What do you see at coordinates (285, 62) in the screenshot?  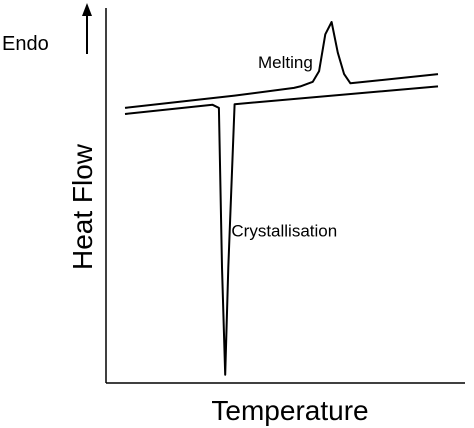 I see `annotation-melting: Melting` at bounding box center [285, 62].